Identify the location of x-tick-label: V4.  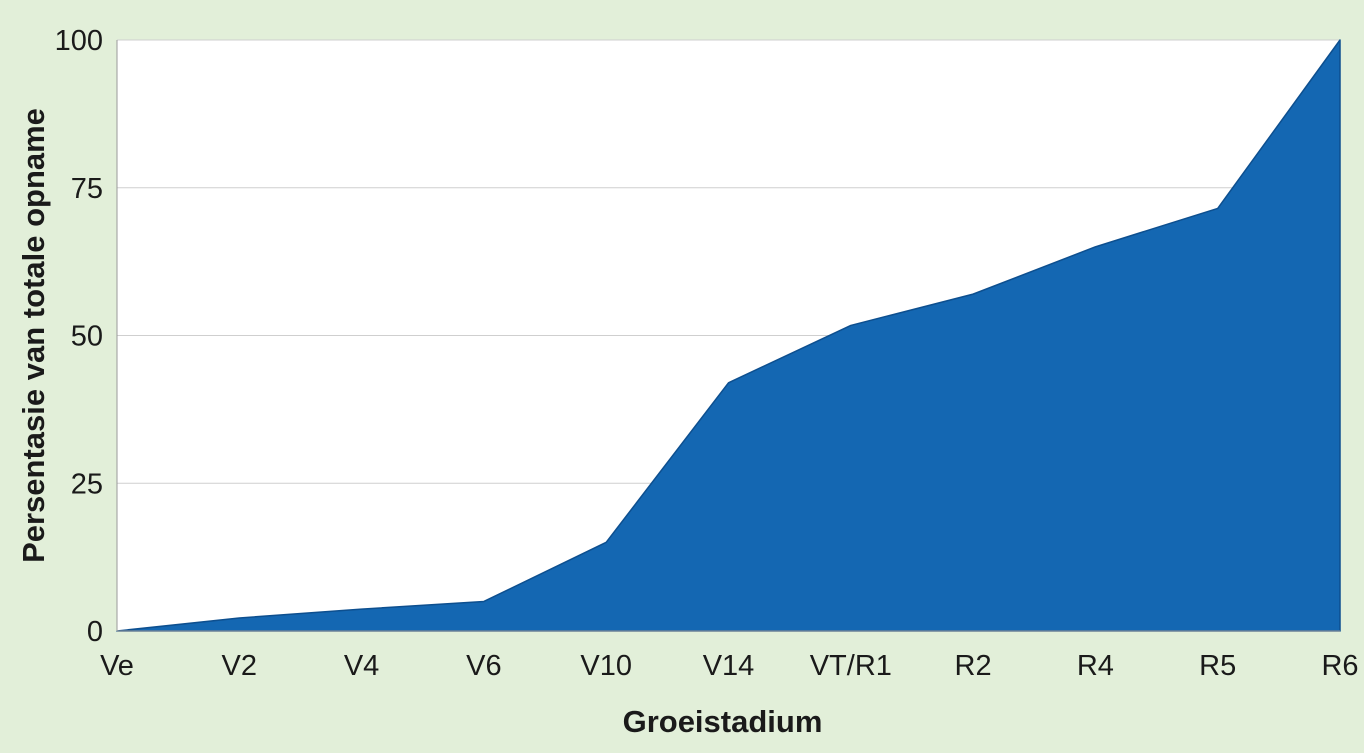
(361, 666).